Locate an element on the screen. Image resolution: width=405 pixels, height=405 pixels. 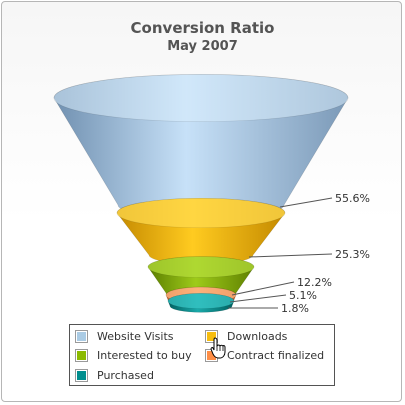
legend-label: Contract finalized is located at coordinates (276, 355).